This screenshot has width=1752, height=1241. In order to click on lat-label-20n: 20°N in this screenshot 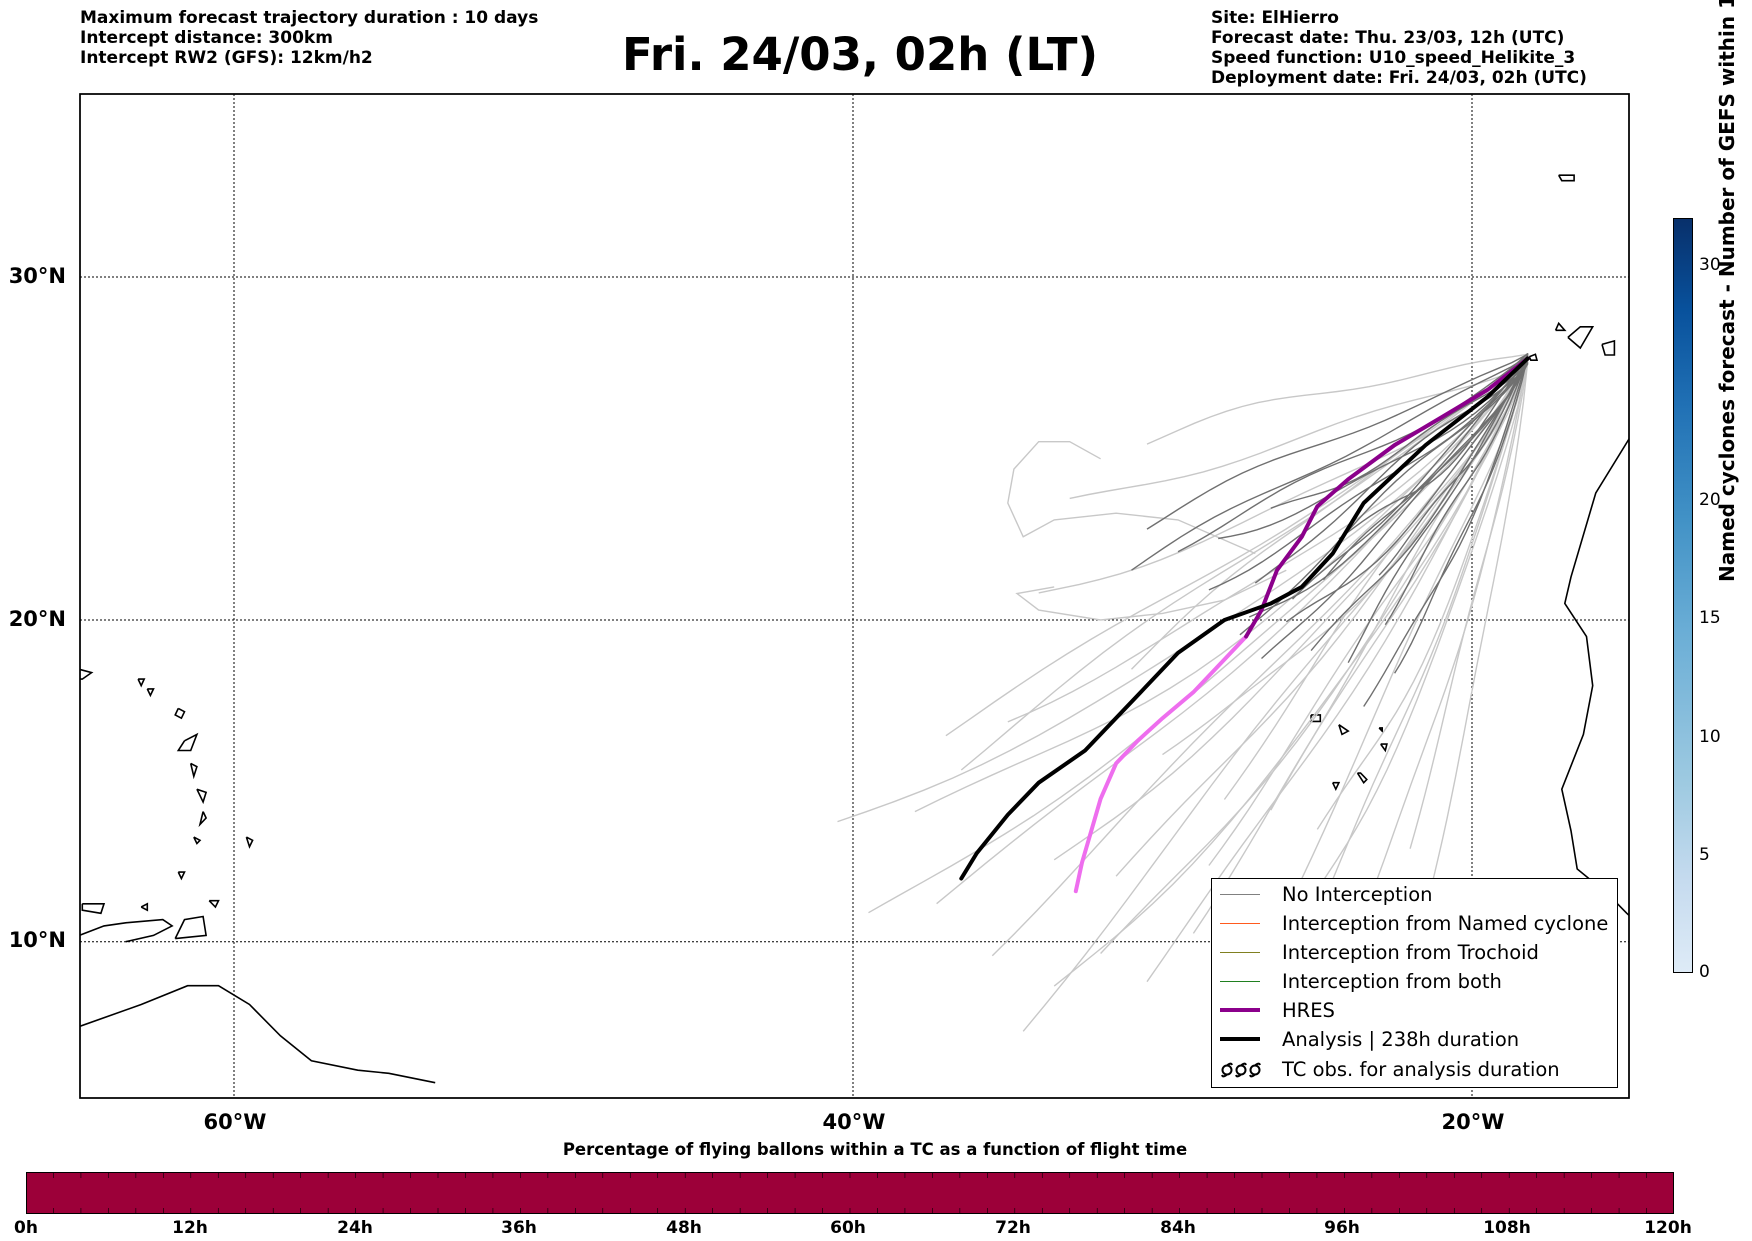, I will do `click(37, 619)`.